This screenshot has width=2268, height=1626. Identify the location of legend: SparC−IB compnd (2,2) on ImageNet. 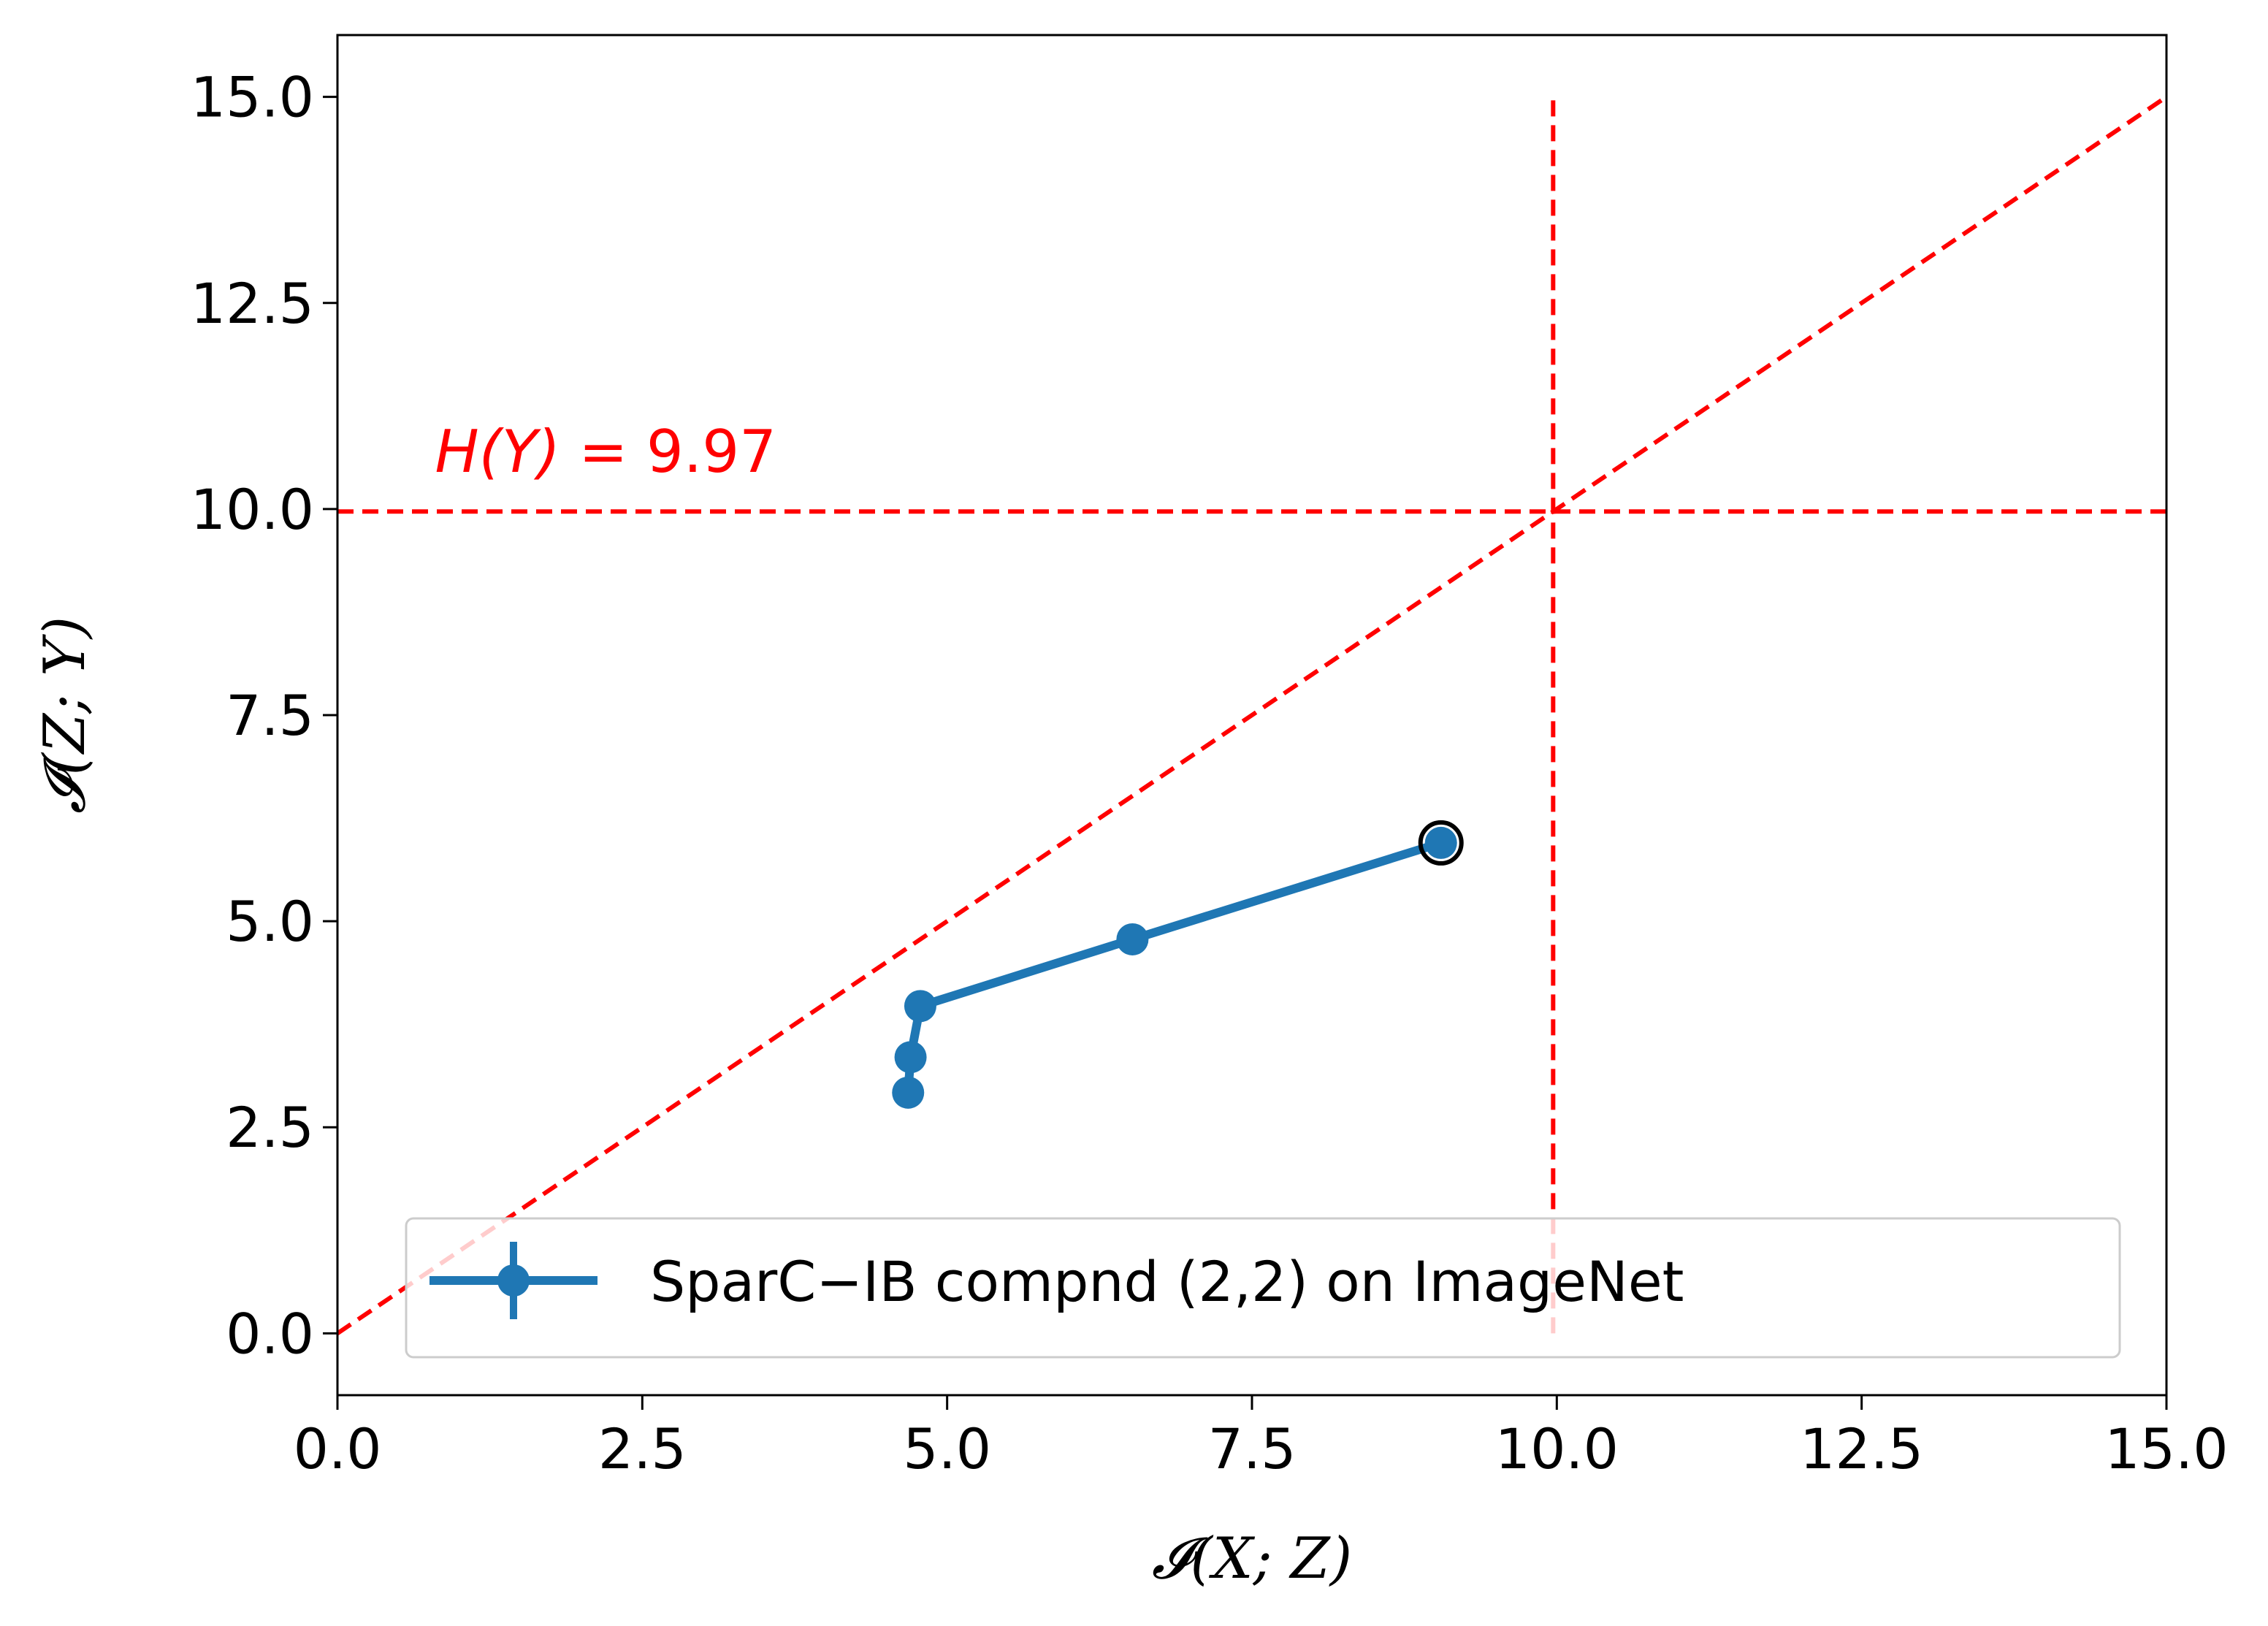
(1263, 1288).